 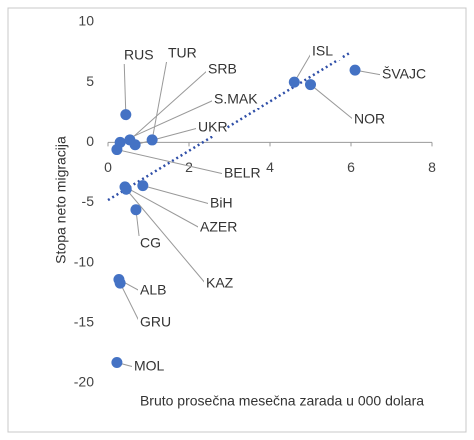 I want to click on y-tick-label: 0, so click(x=90, y=141).